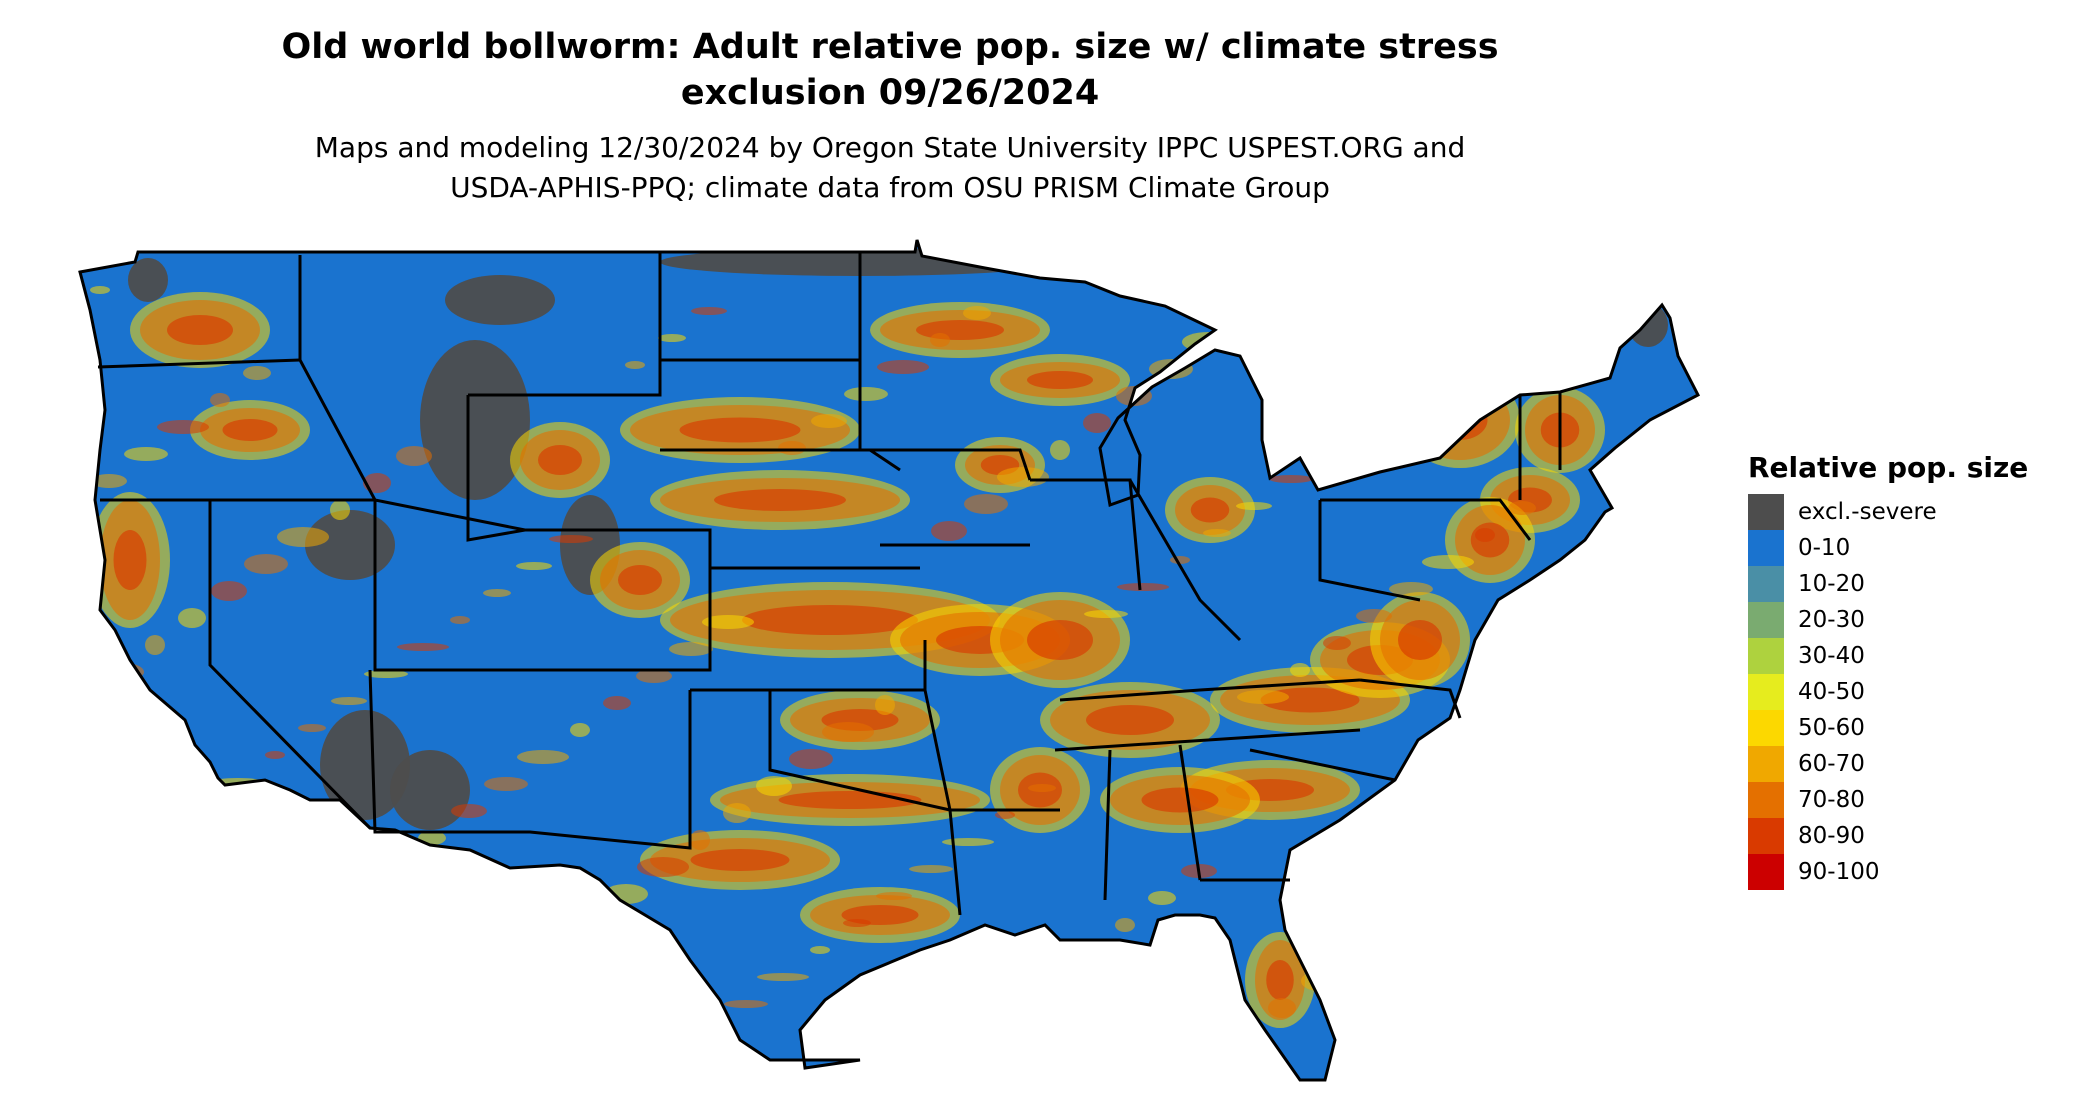 The width and height of the screenshot is (2100, 1116). What do you see at coordinates (946, 464) in the screenshot?
I see `border-mn-ia` at bounding box center [946, 464].